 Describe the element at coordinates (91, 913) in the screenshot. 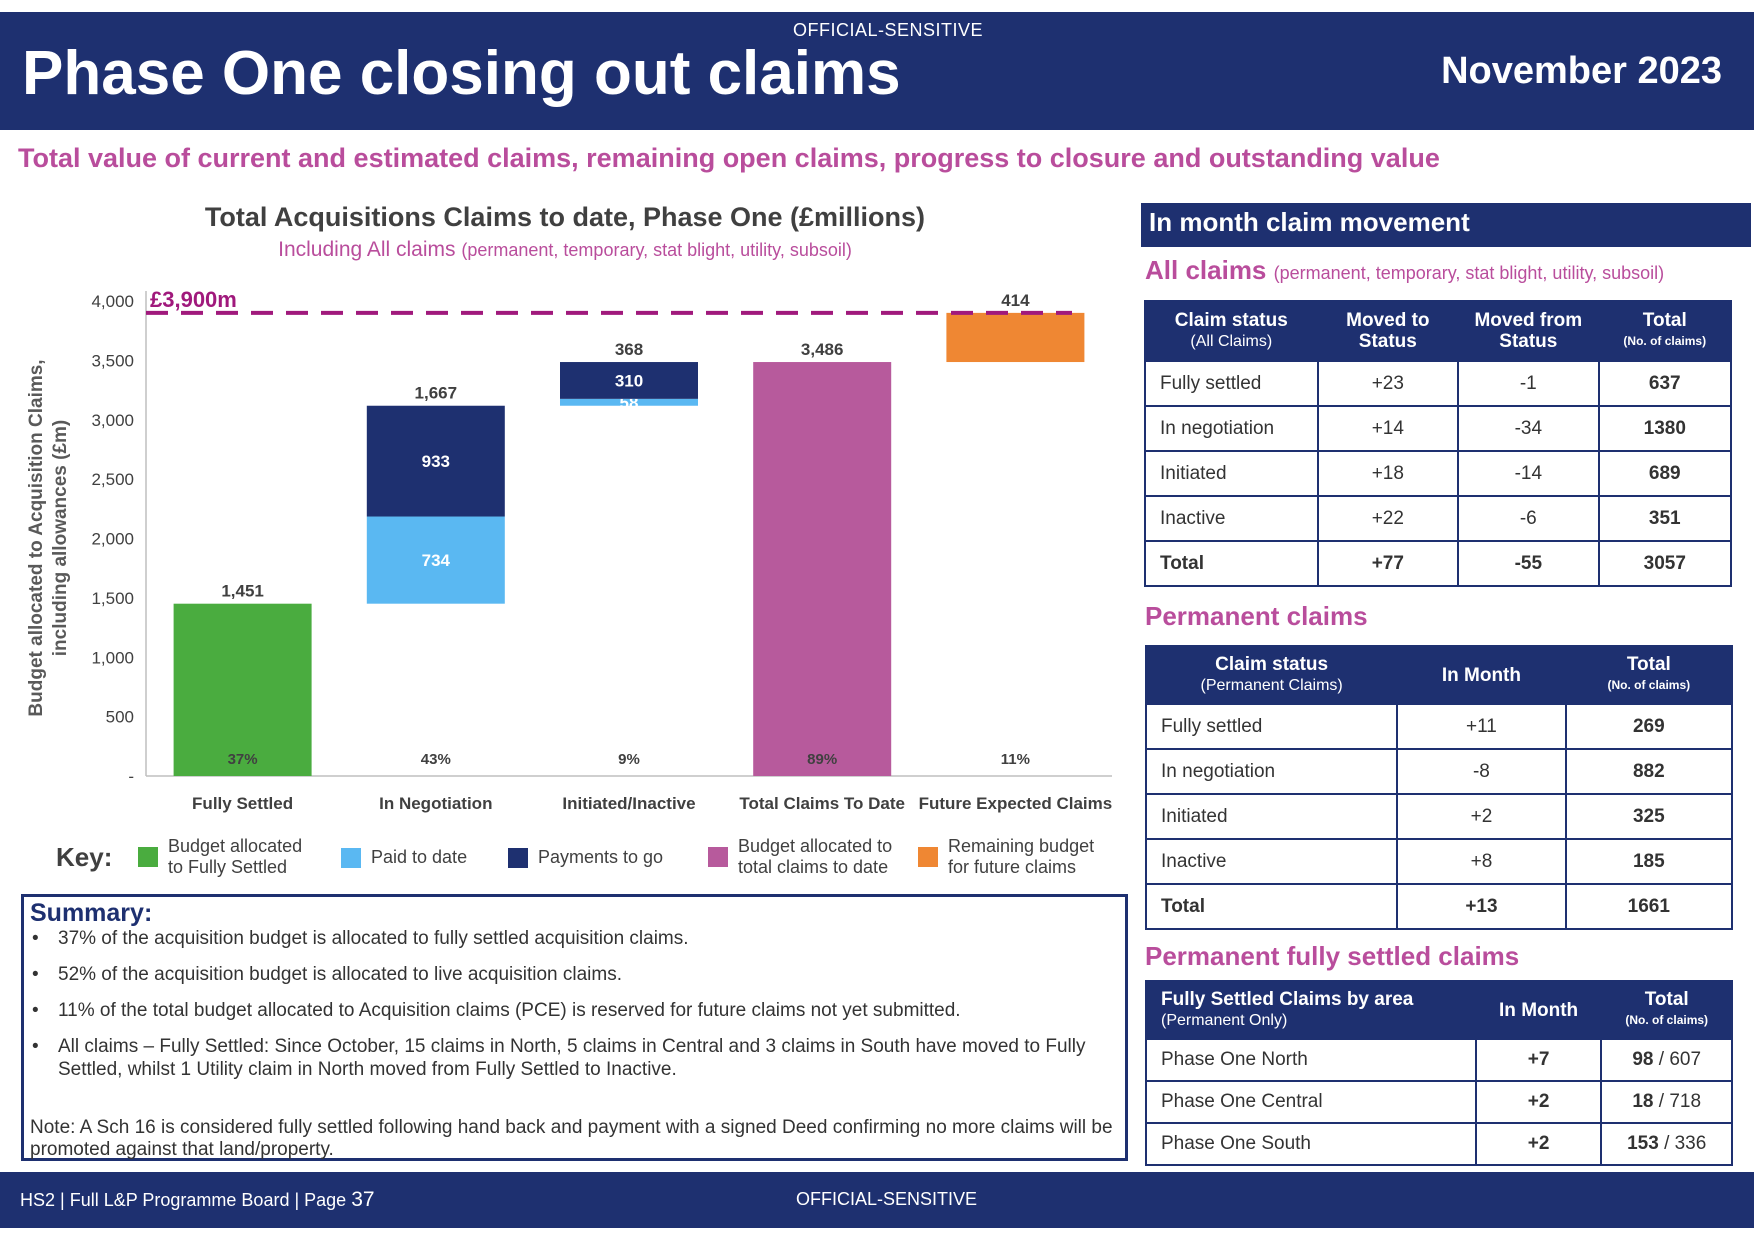

I see `summary-title: Summary:` at that location.